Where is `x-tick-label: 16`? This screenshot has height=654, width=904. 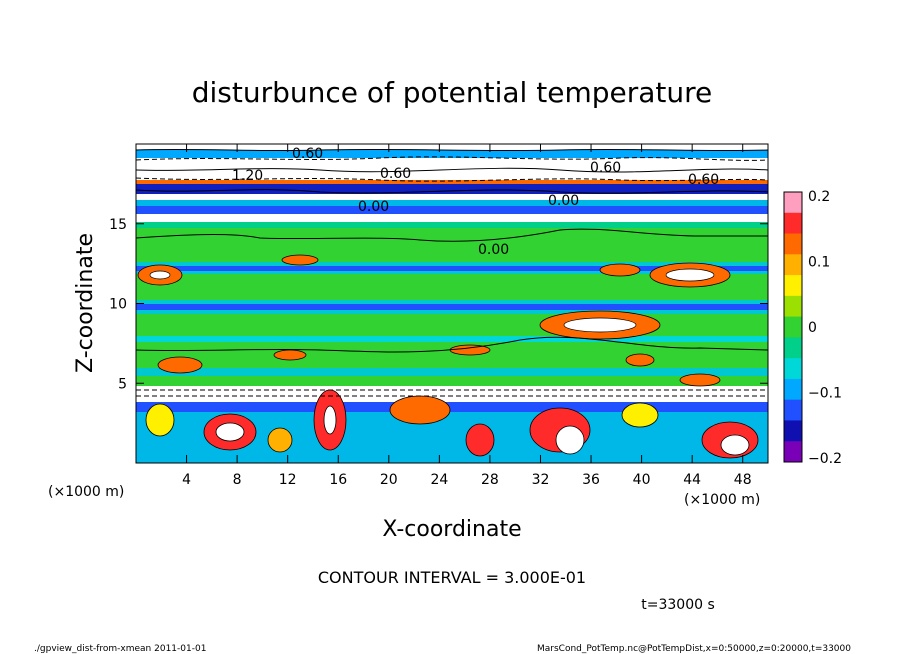 x-tick-label: 16 is located at coordinates (338, 480).